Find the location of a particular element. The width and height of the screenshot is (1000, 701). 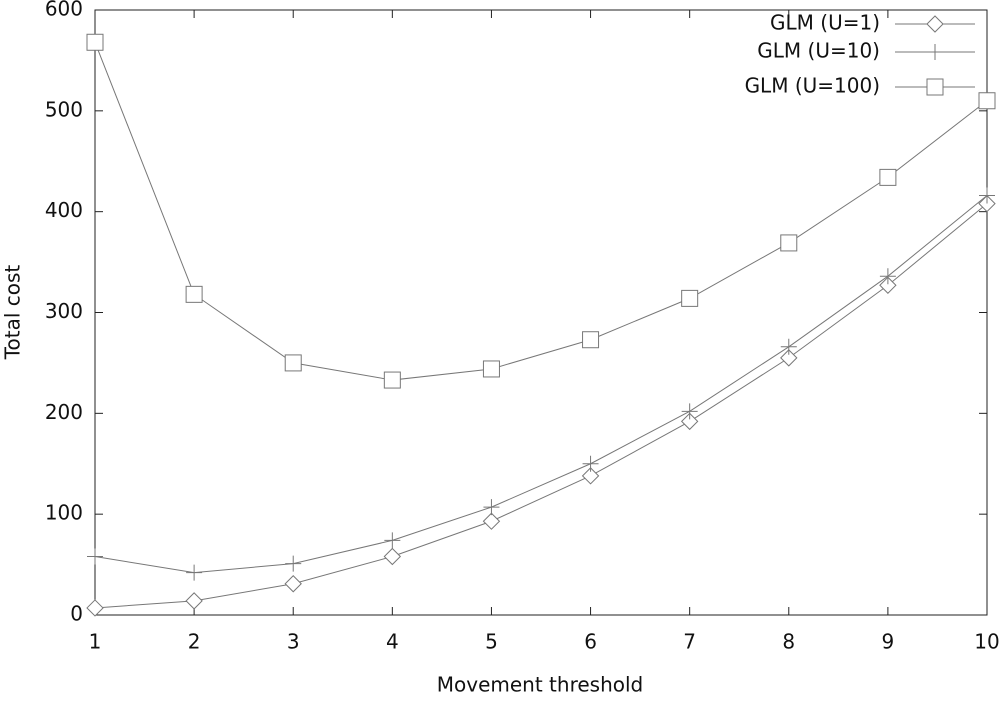

x-tick-label: 3 is located at coordinates (293, 642).